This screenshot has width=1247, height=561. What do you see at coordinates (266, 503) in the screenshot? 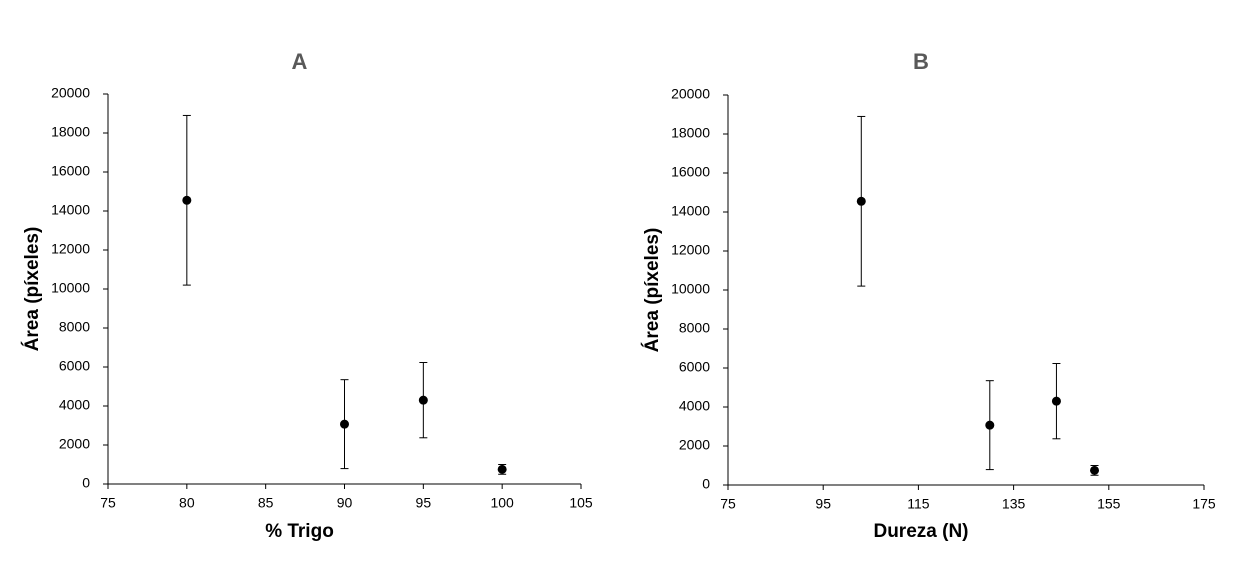
I see `x-tick-label: 85` at bounding box center [266, 503].